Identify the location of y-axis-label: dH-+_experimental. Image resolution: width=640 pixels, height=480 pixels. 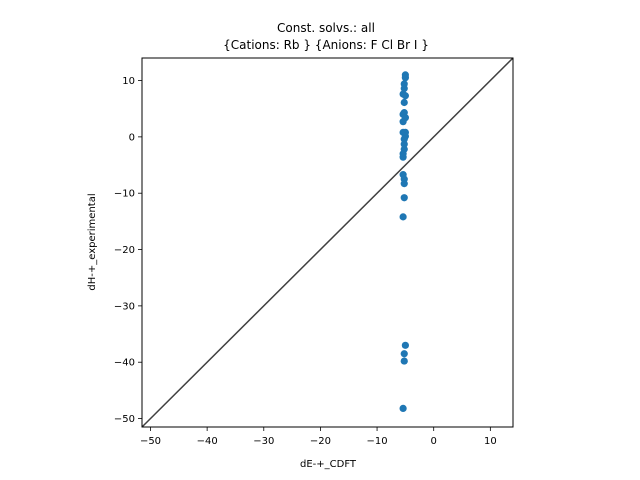
(92, 241).